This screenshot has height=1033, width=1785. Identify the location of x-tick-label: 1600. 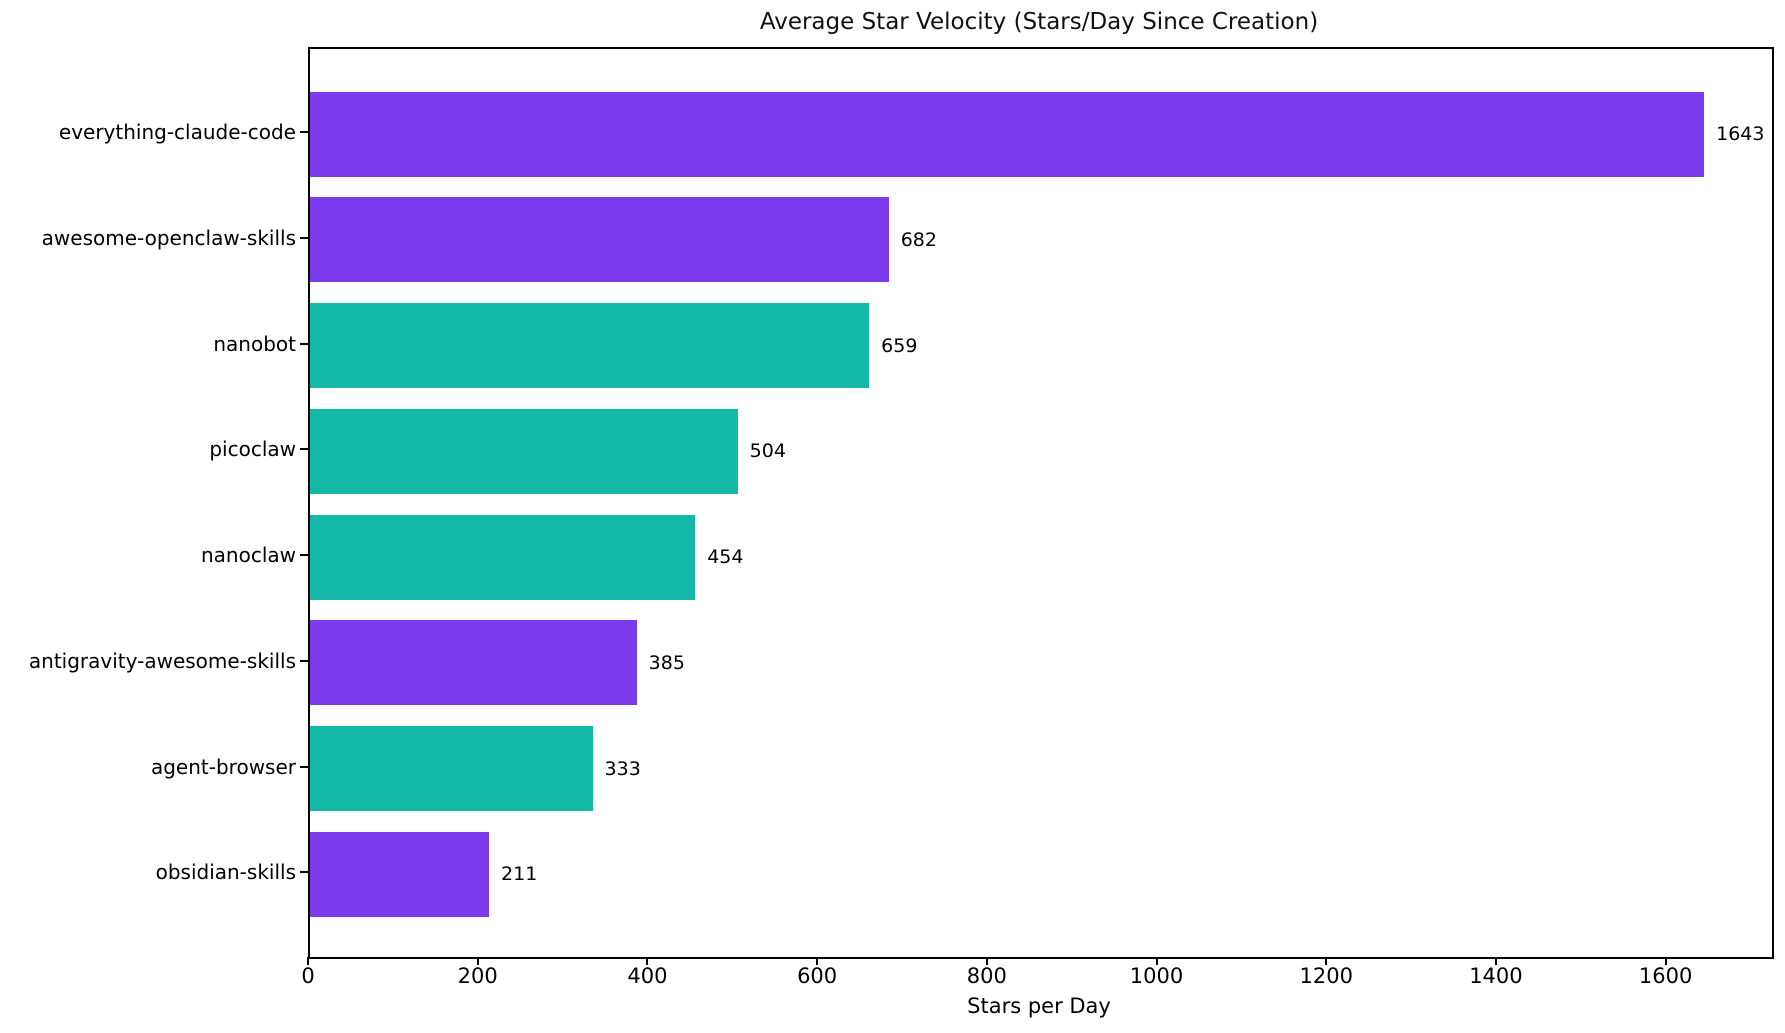
(1665, 976).